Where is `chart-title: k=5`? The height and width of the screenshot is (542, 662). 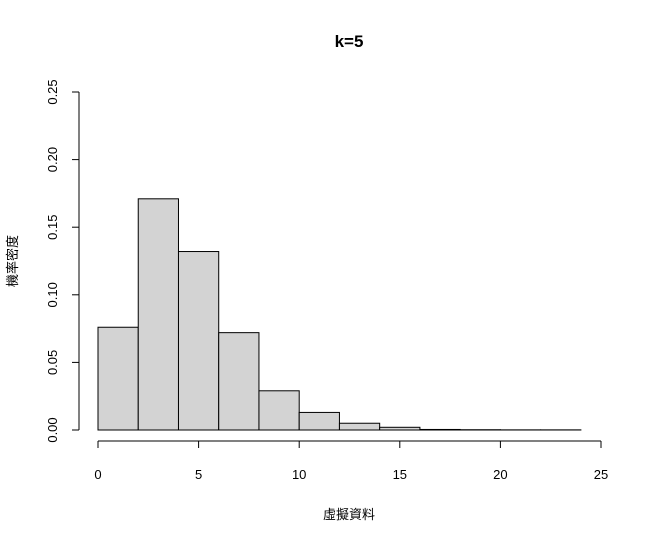 chart-title: k=5 is located at coordinates (349, 41).